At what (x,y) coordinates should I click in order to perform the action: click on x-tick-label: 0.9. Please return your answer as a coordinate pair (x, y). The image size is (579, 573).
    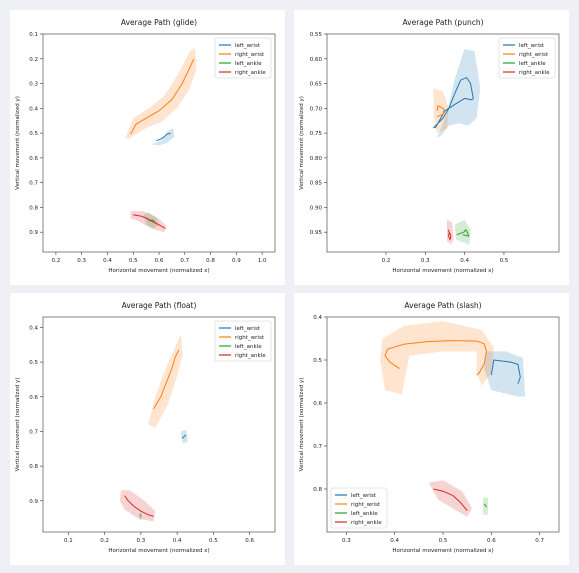
    Looking at the image, I should click on (236, 261).